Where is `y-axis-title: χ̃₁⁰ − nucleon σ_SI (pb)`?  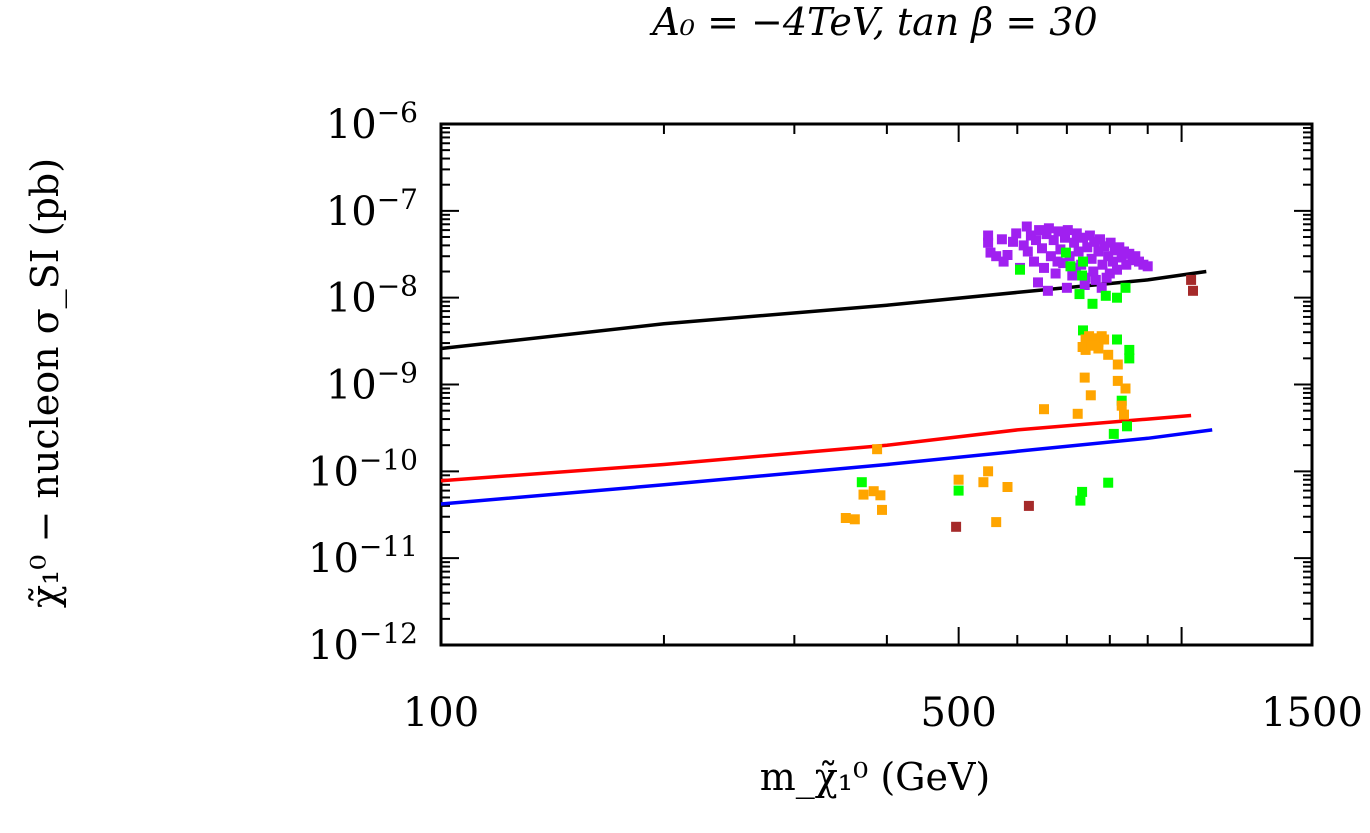
y-axis-title: χ̃₁⁰ − nucleon σ_SI (pb) is located at coordinates (45, 383).